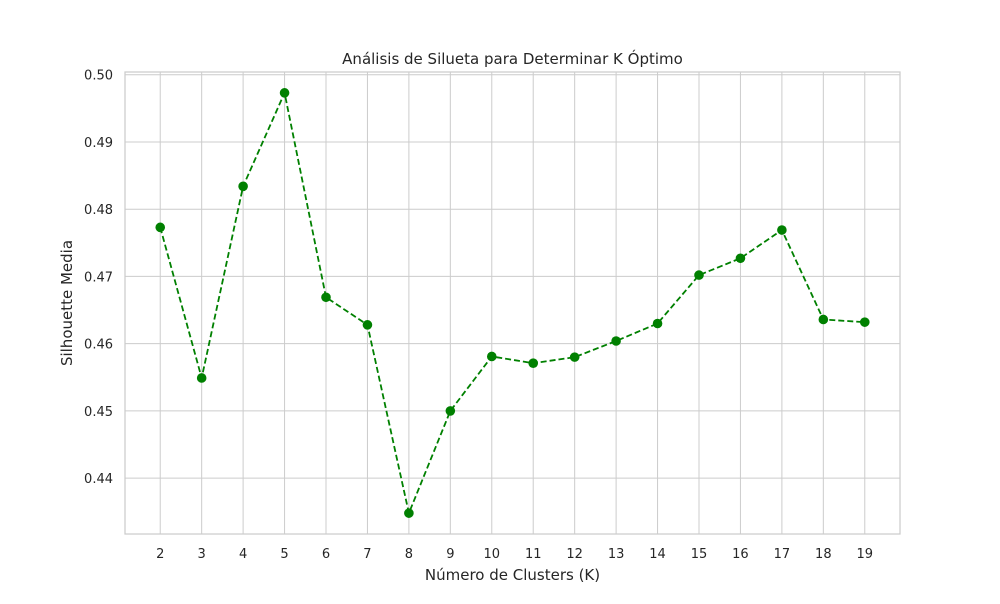 The height and width of the screenshot is (604, 1000). I want to click on y-tick-label: 0.45, so click(98, 412).